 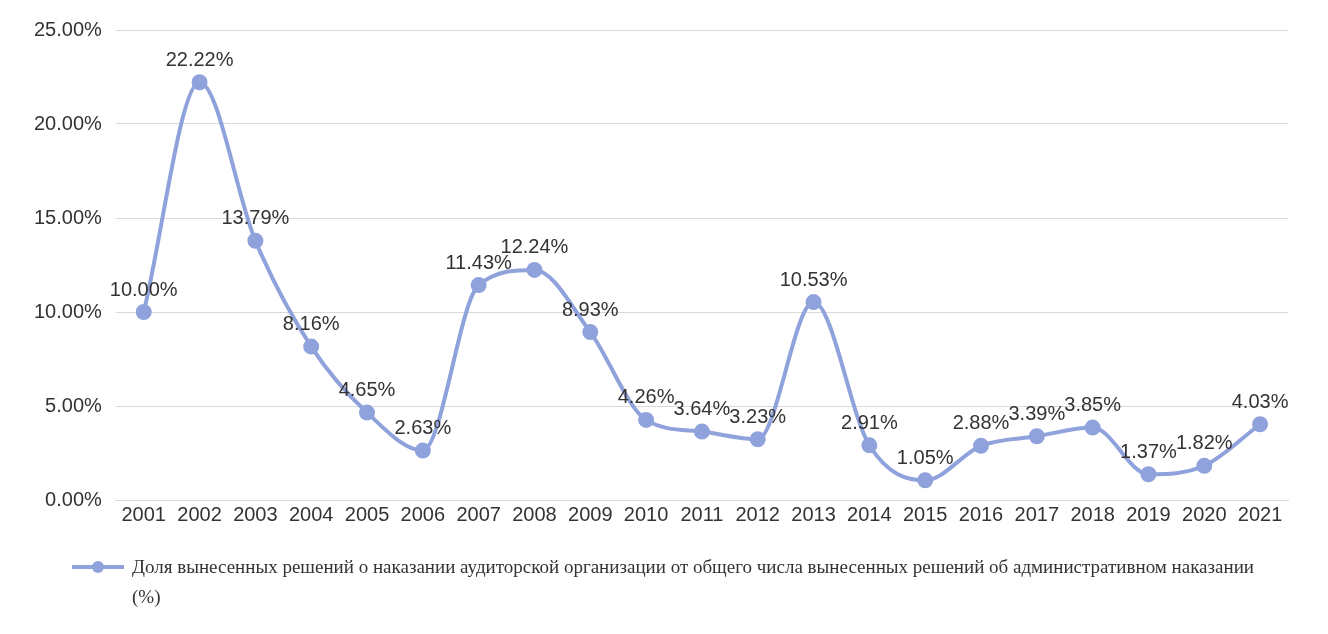 What do you see at coordinates (590, 308) in the screenshot?
I see `data-label: 8.93%` at bounding box center [590, 308].